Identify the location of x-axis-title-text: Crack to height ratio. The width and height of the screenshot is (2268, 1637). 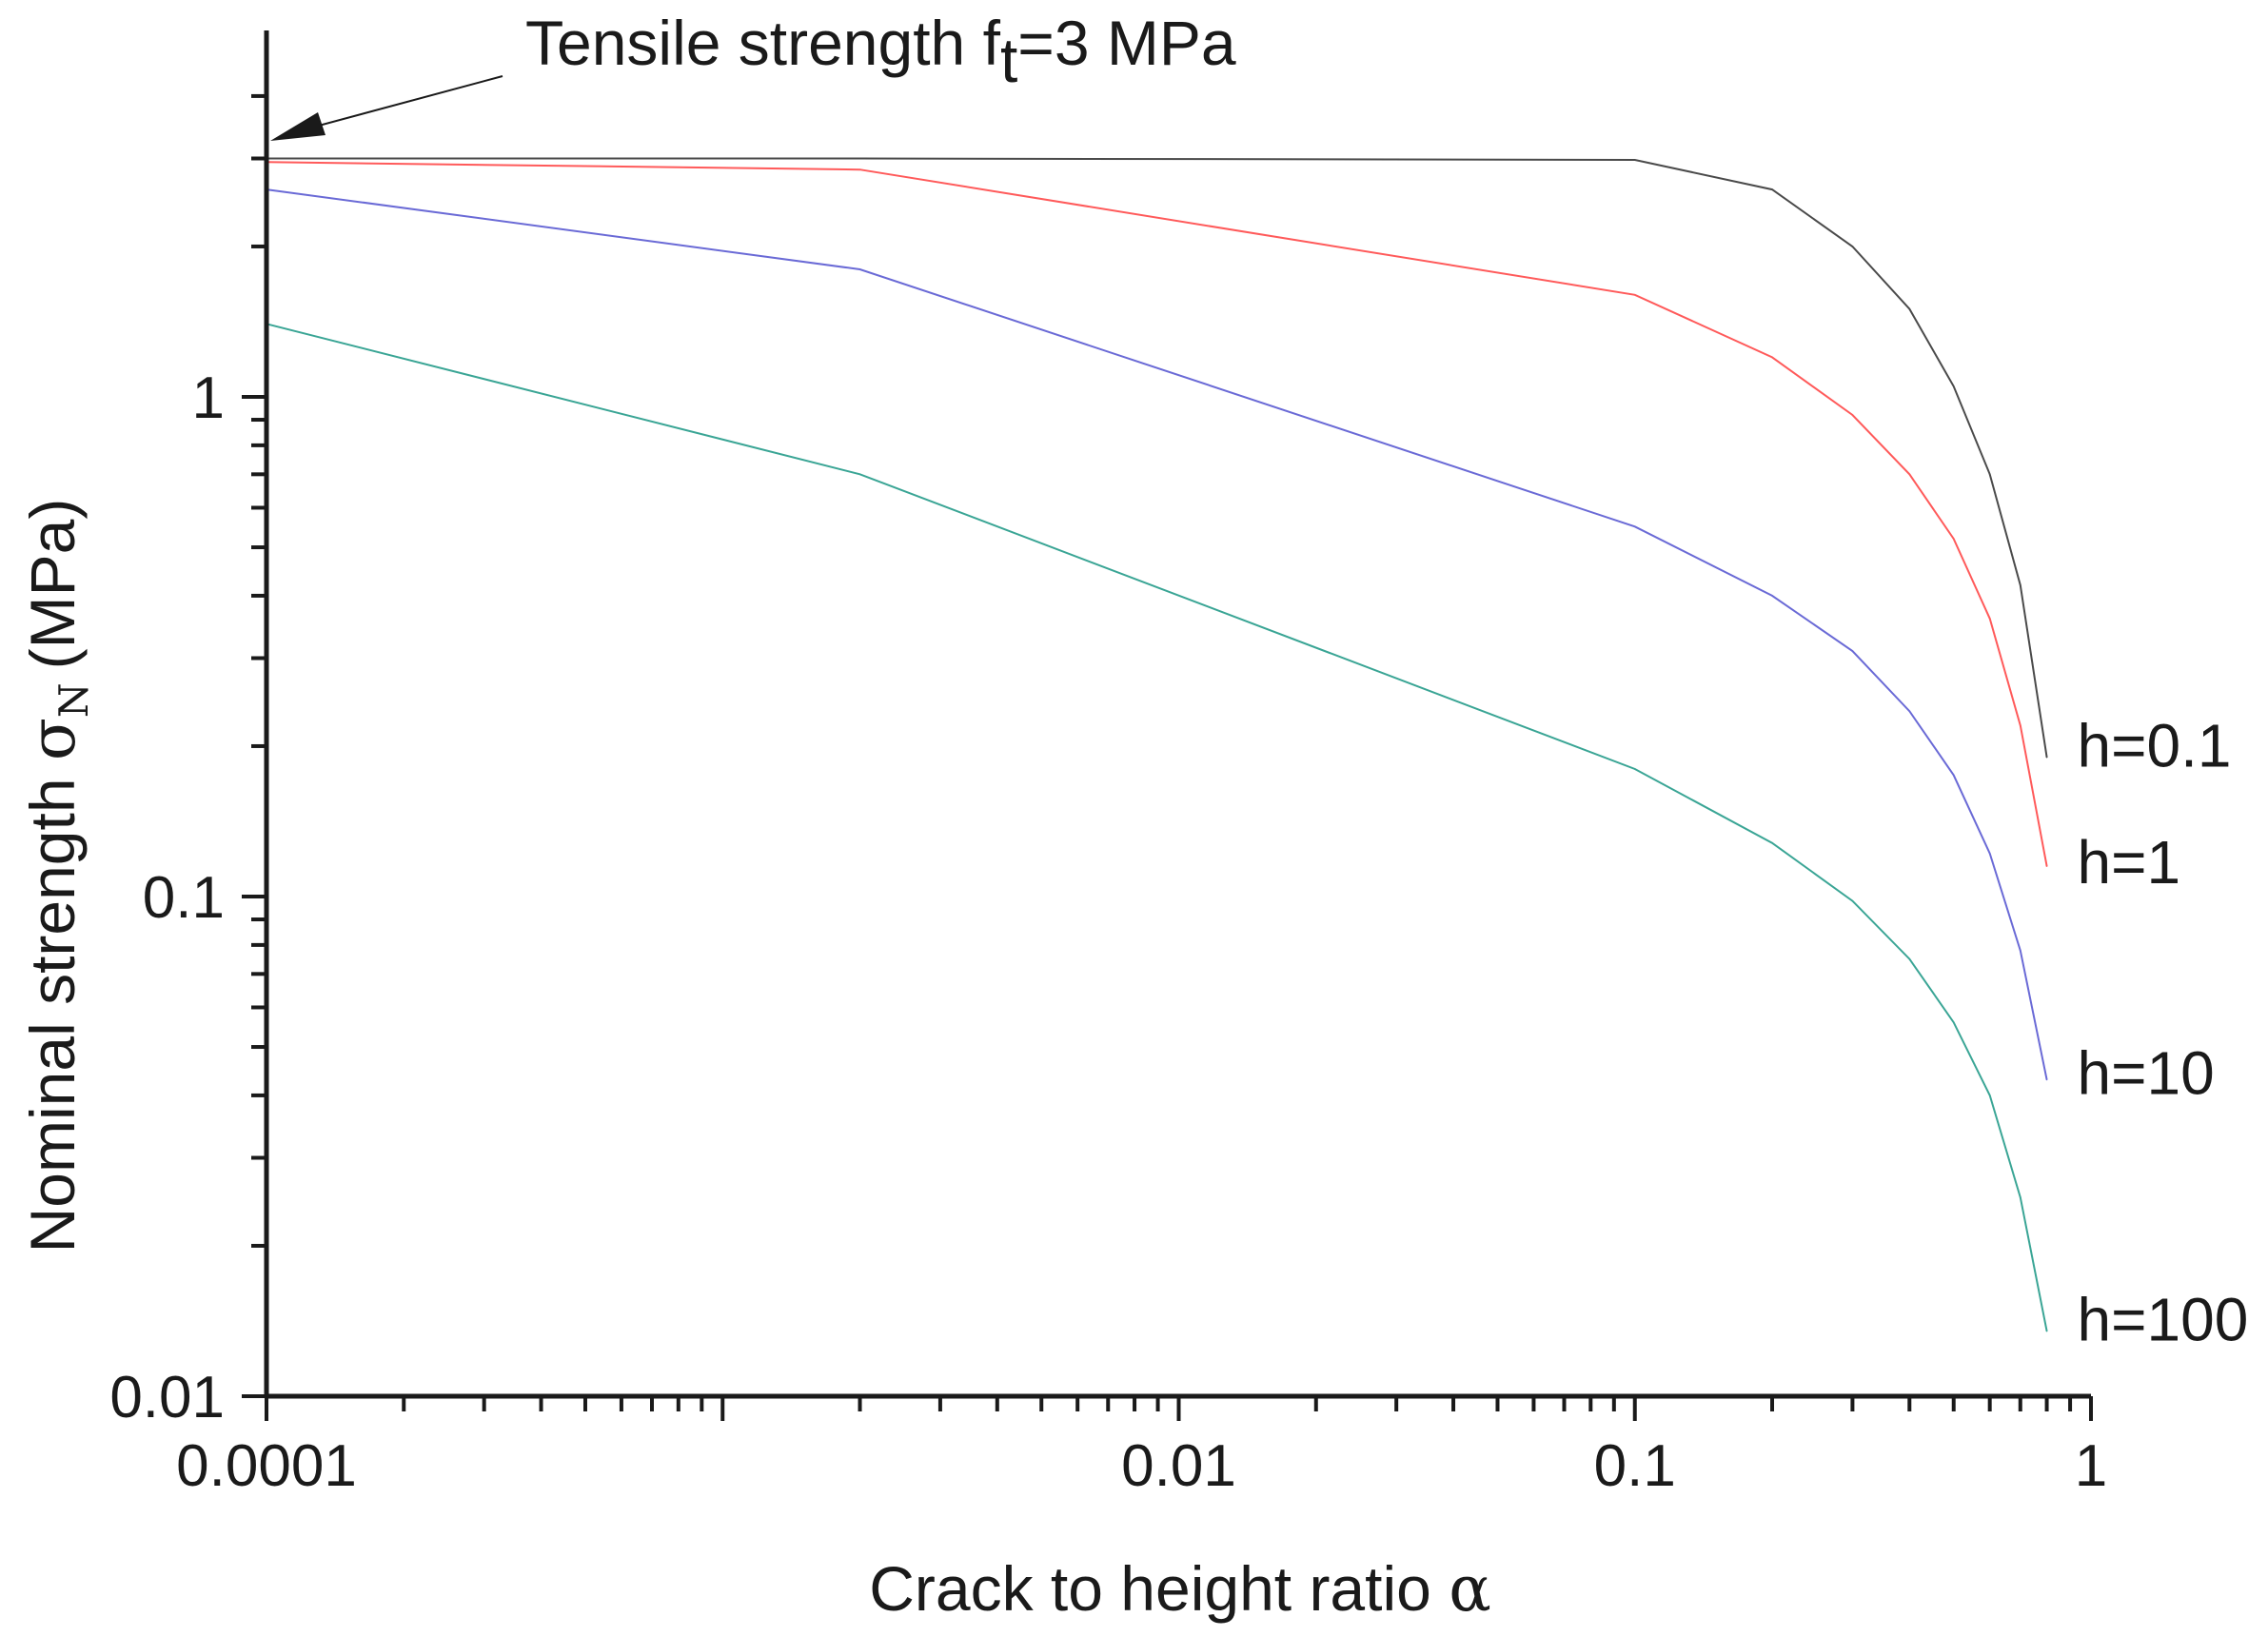
(1150, 1589).